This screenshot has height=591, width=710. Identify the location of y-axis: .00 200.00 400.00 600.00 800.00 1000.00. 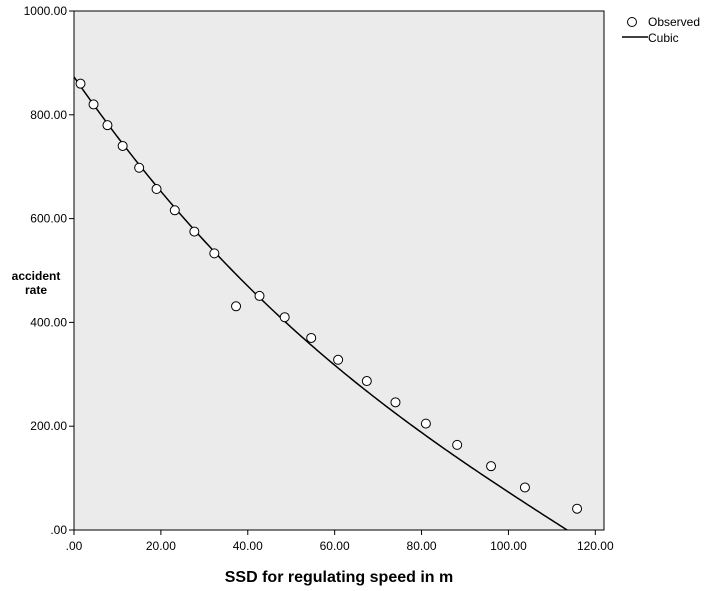
(49, 270).